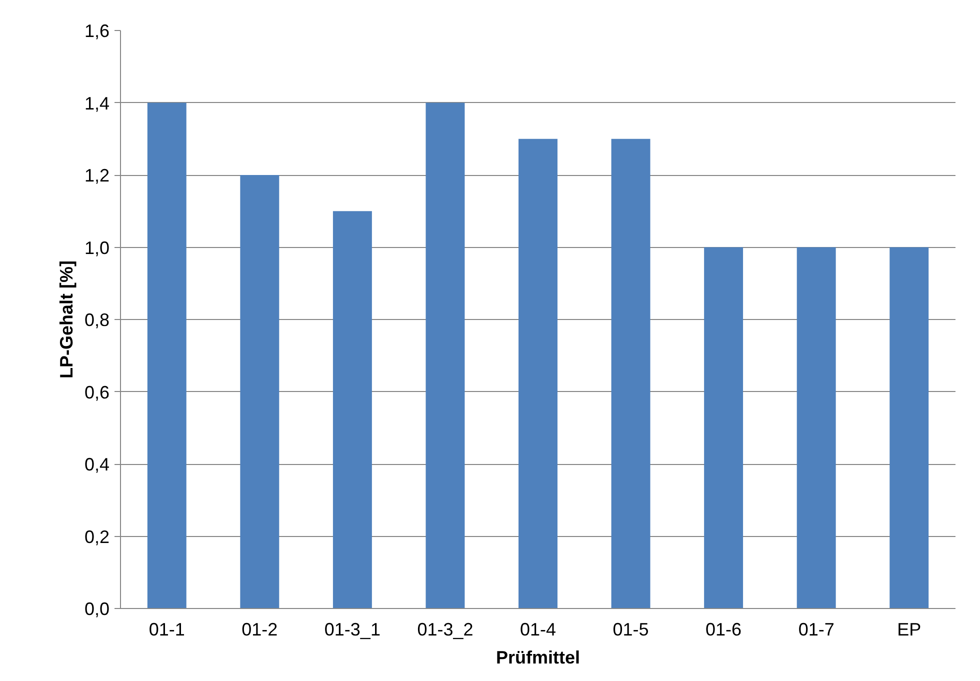 This screenshot has height=681, width=980. Describe the element at coordinates (97, 320) in the screenshot. I see `y-tick-label: 0,8` at that location.